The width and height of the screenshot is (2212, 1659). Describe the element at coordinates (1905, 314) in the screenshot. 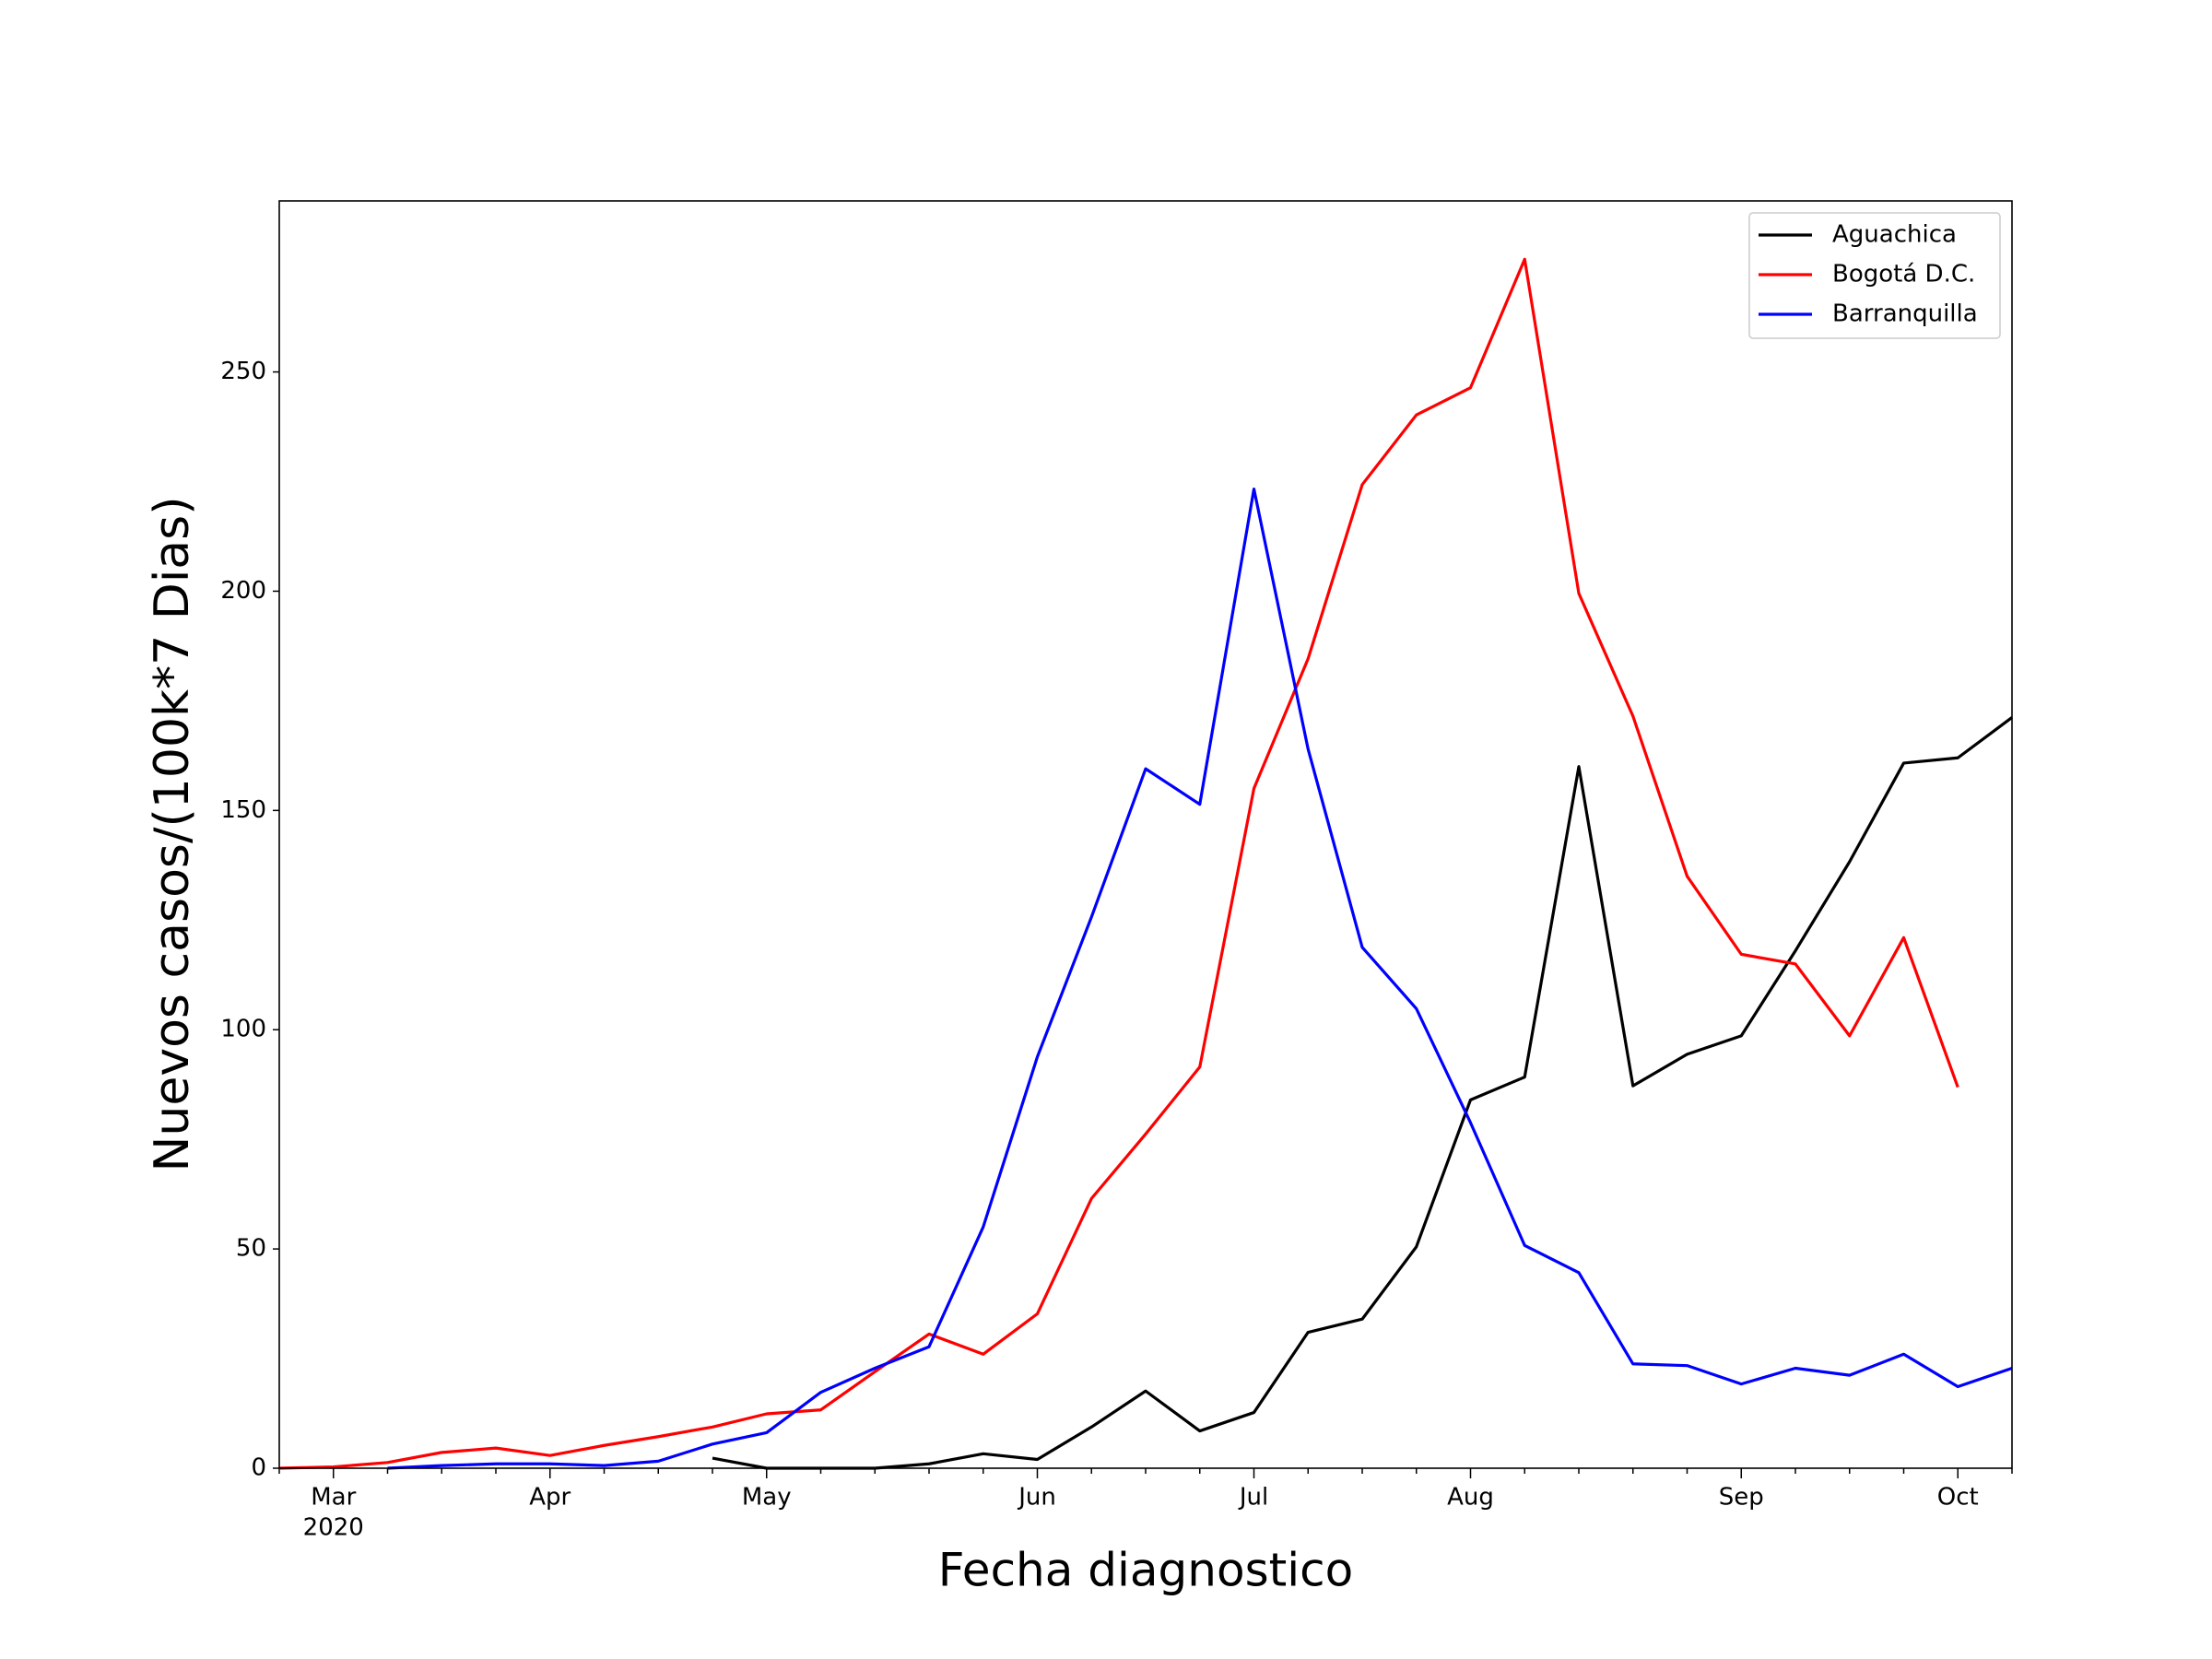

I see `legend-label: Barranquilla` at that location.